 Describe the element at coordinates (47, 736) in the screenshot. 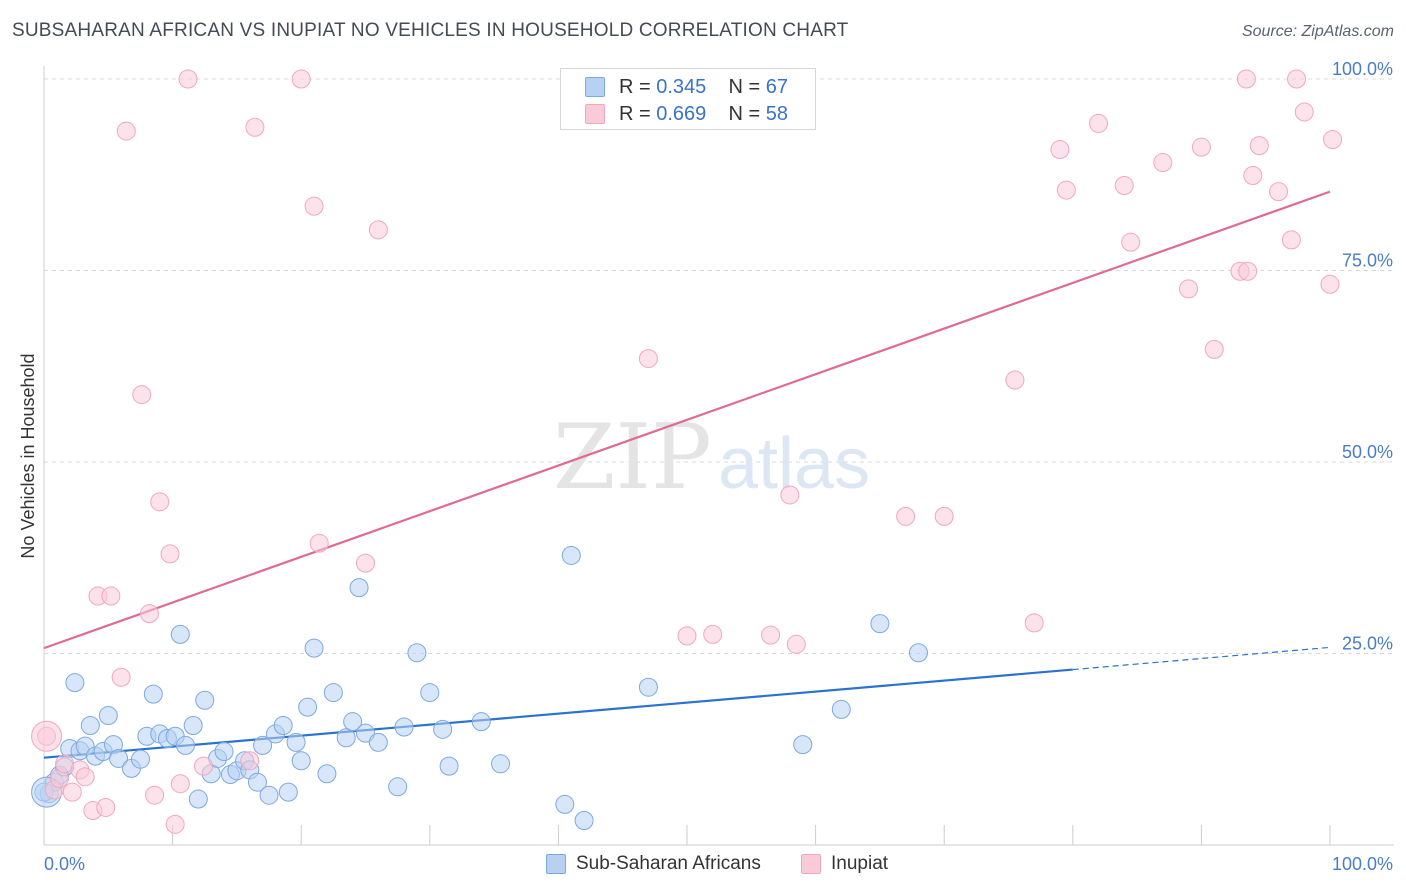

I see `point-large-inupiat` at that location.